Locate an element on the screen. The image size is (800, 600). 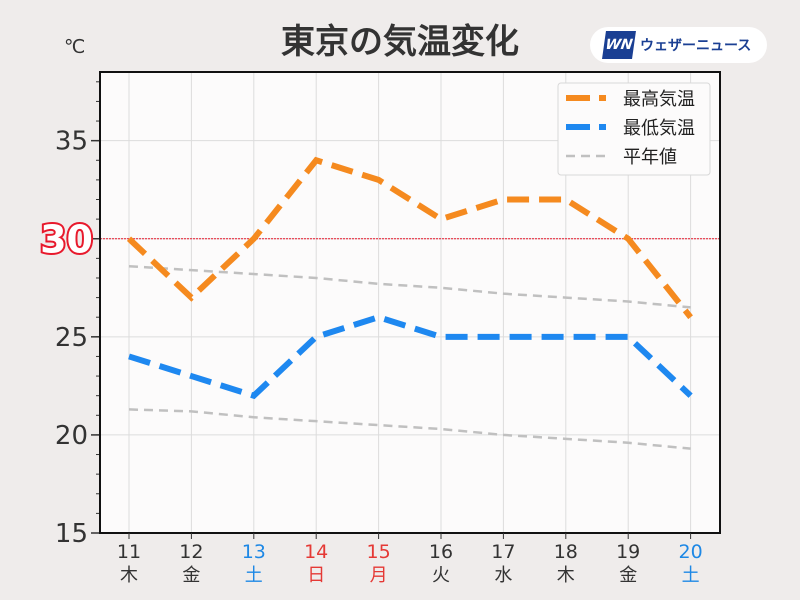
x-tick-label-day: 18 is located at coordinates (566, 552).